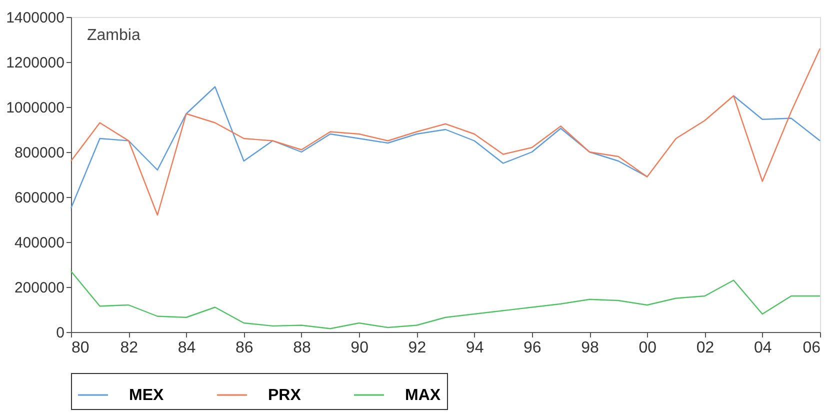  What do you see at coordinates (533, 348) in the screenshot?
I see `x-tick-label: 96` at bounding box center [533, 348].